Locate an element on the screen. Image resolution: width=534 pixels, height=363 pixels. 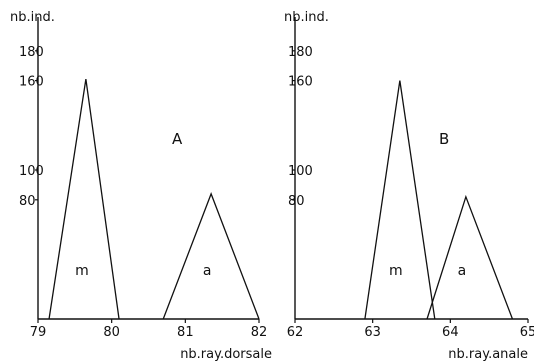
x-tick-label: 63 is located at coordinates (372, 332).